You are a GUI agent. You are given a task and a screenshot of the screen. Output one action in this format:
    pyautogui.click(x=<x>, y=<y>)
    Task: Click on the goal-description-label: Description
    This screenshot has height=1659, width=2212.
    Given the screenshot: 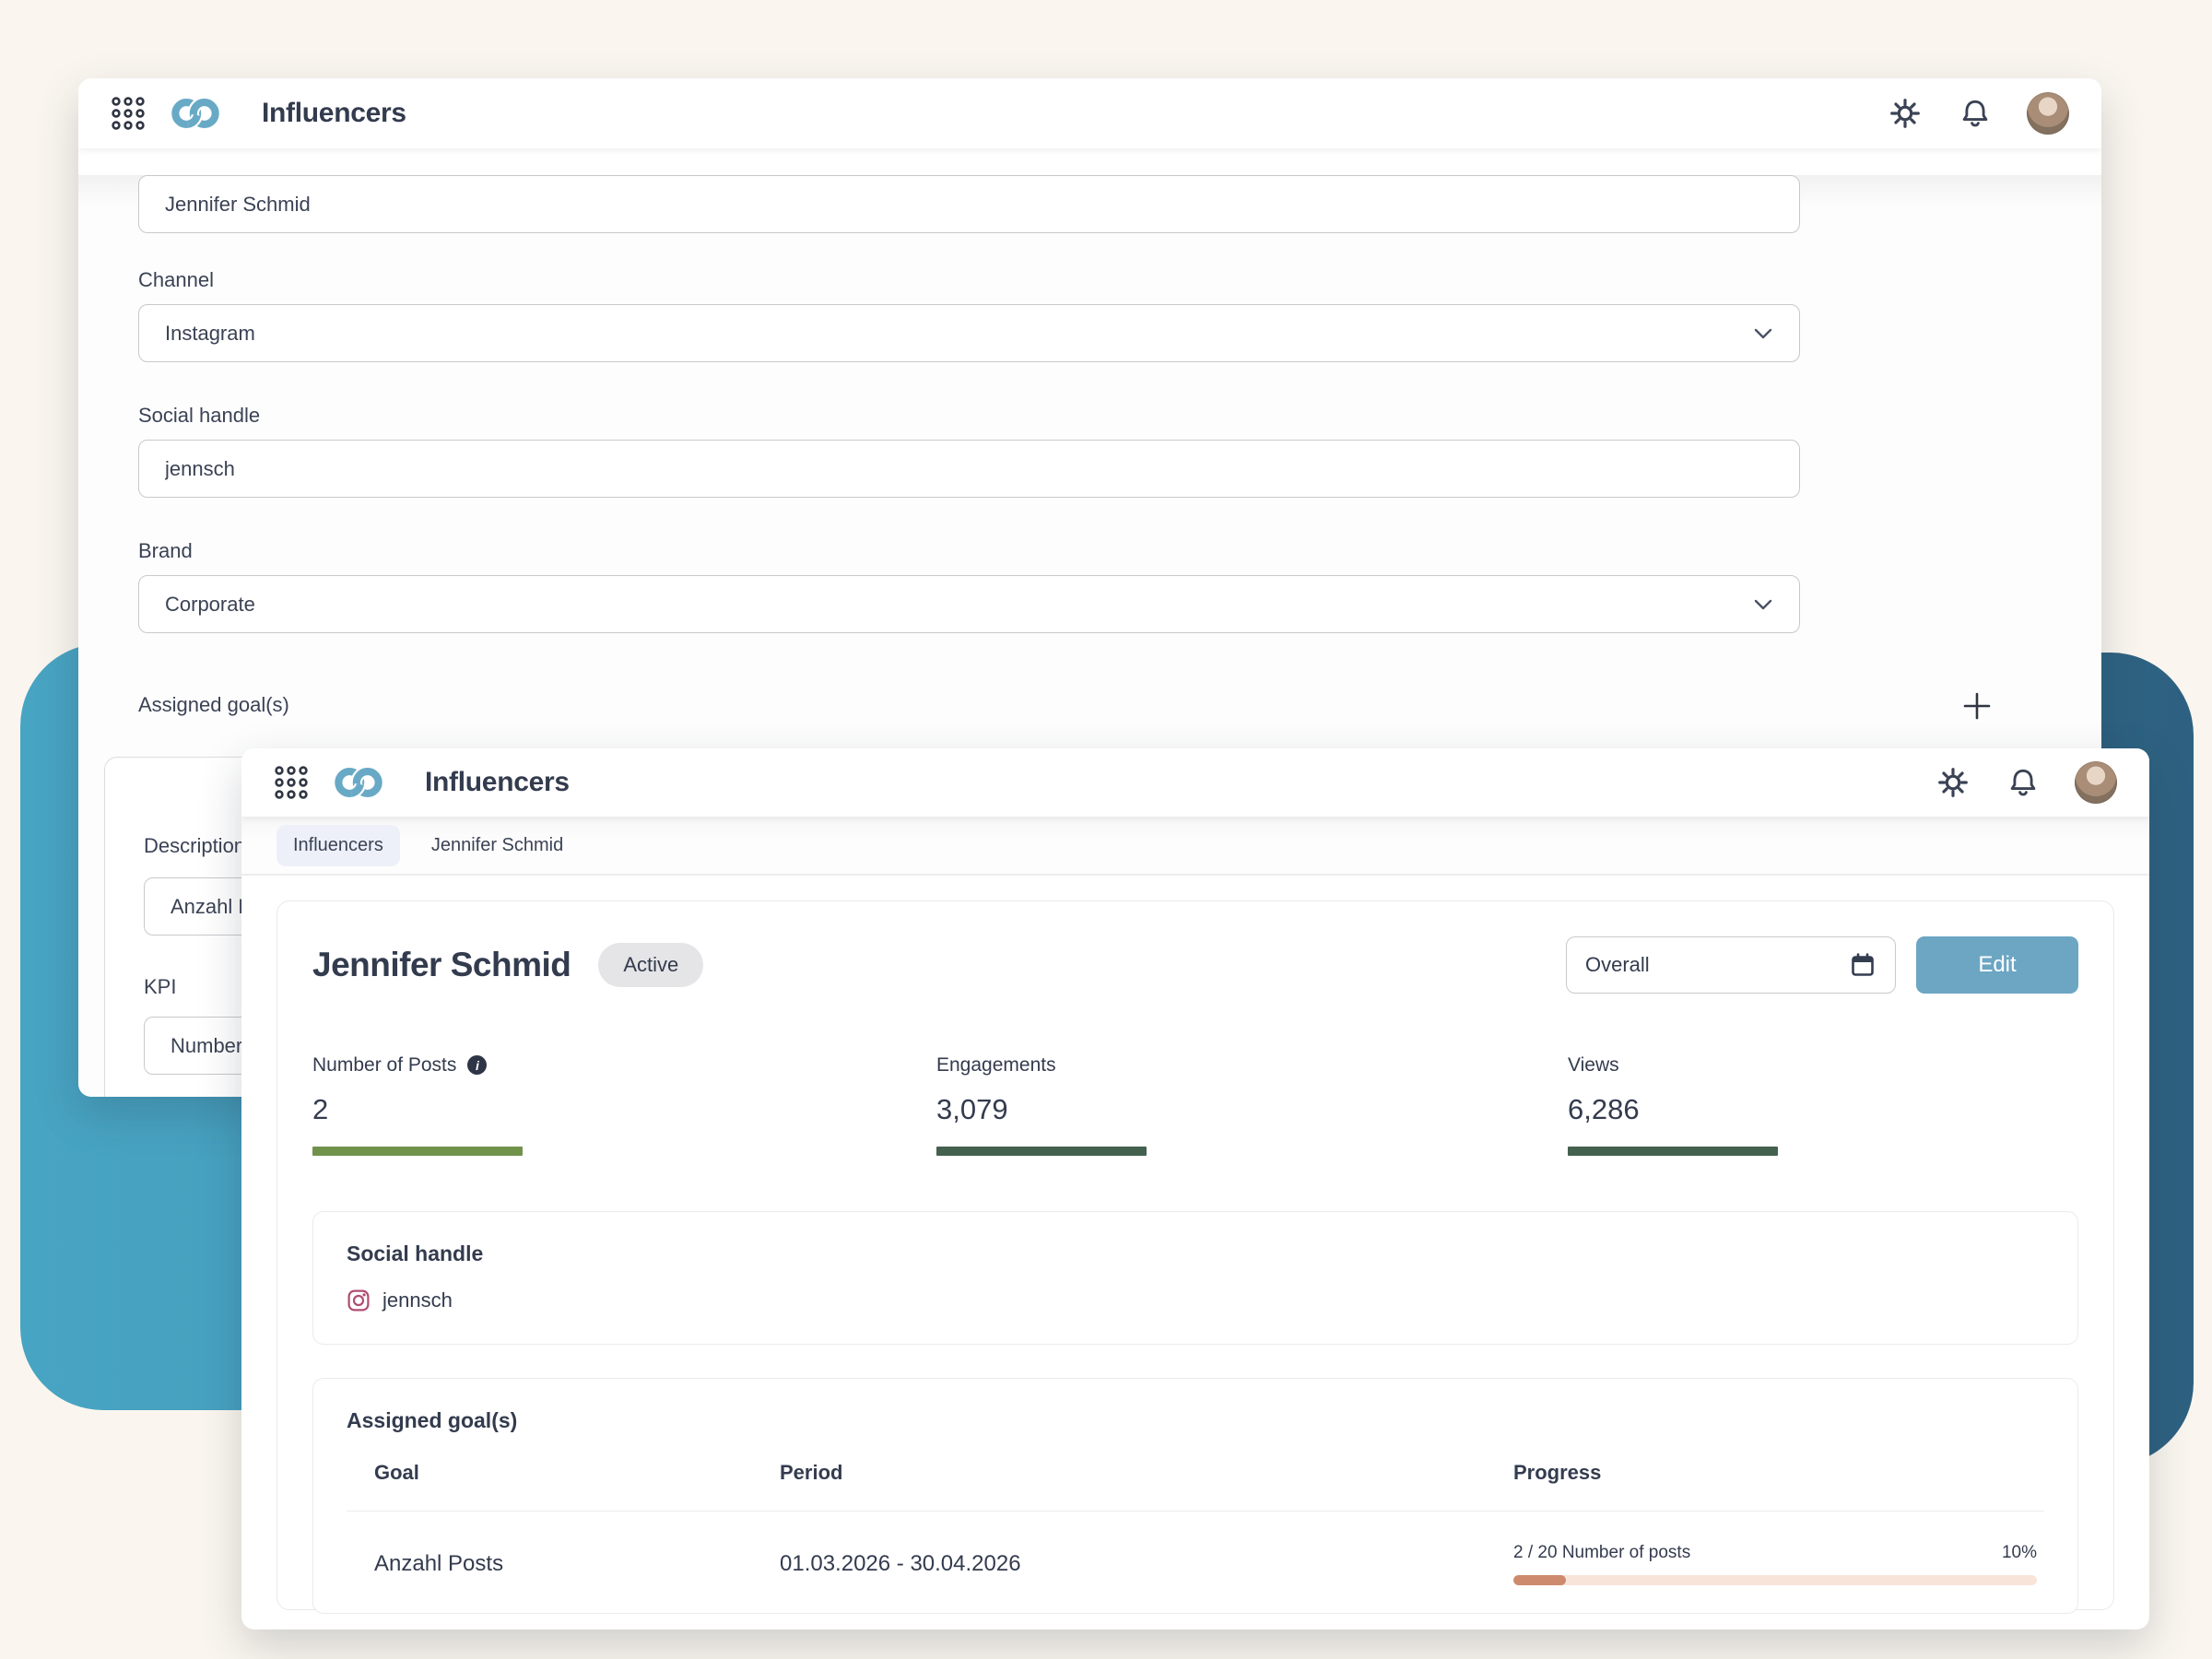 What is the action you would take?
    pyautogui.click(x=195, y=845)
    